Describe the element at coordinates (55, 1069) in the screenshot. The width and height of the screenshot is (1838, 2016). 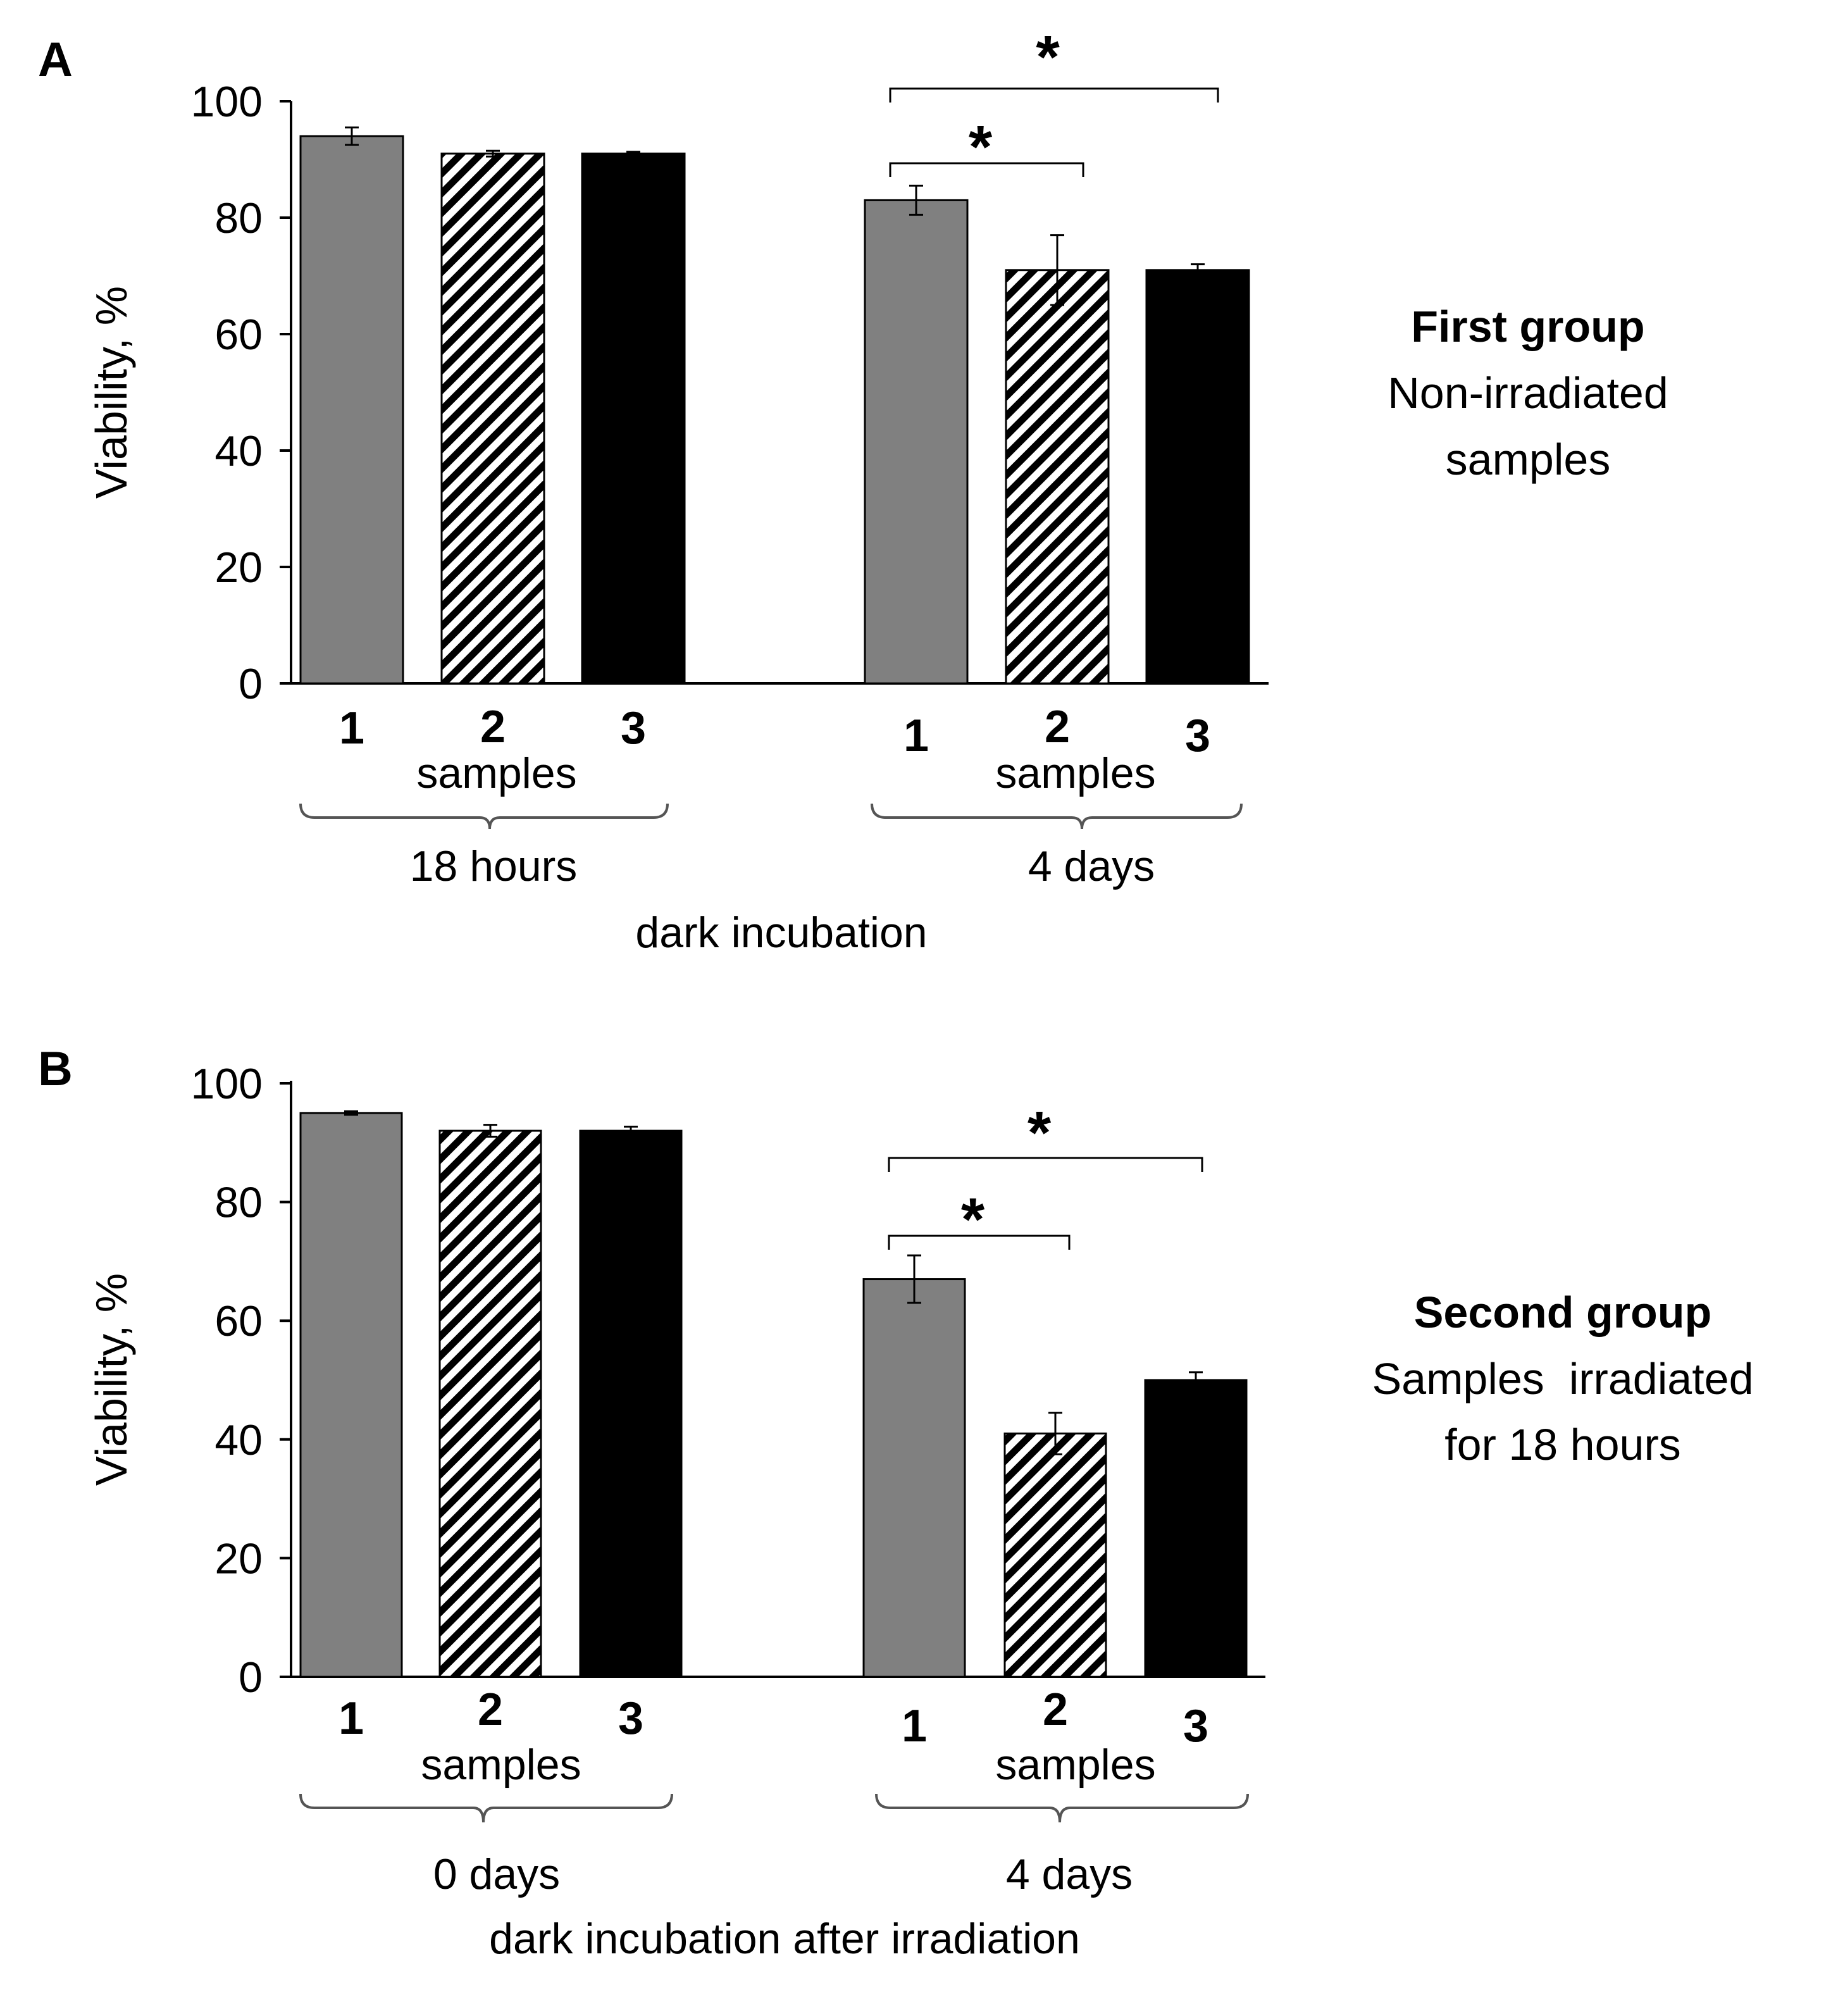
I see `panel-label: B` at that location.